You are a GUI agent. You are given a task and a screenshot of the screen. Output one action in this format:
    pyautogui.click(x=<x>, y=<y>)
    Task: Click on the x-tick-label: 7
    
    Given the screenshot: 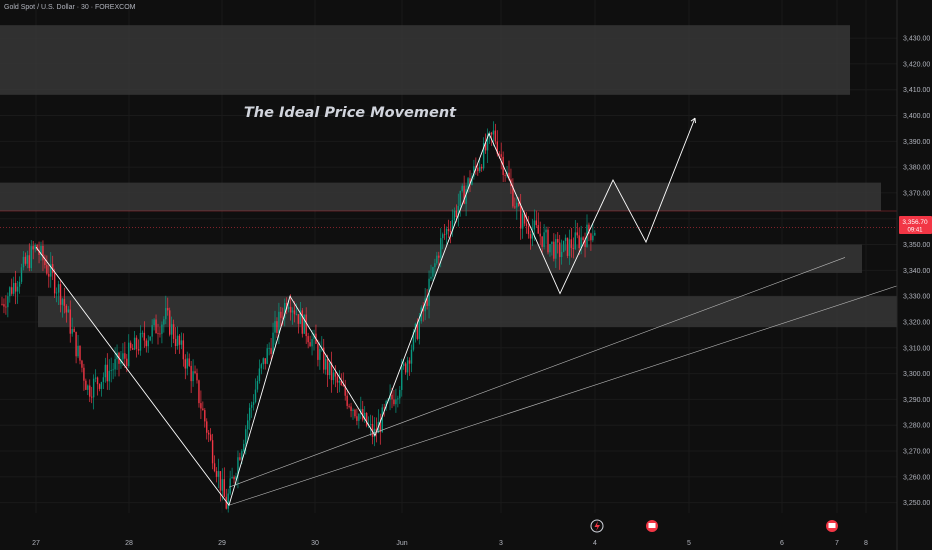 What is the action you would take?
    pyautogui.click(x=837, y=543)
    